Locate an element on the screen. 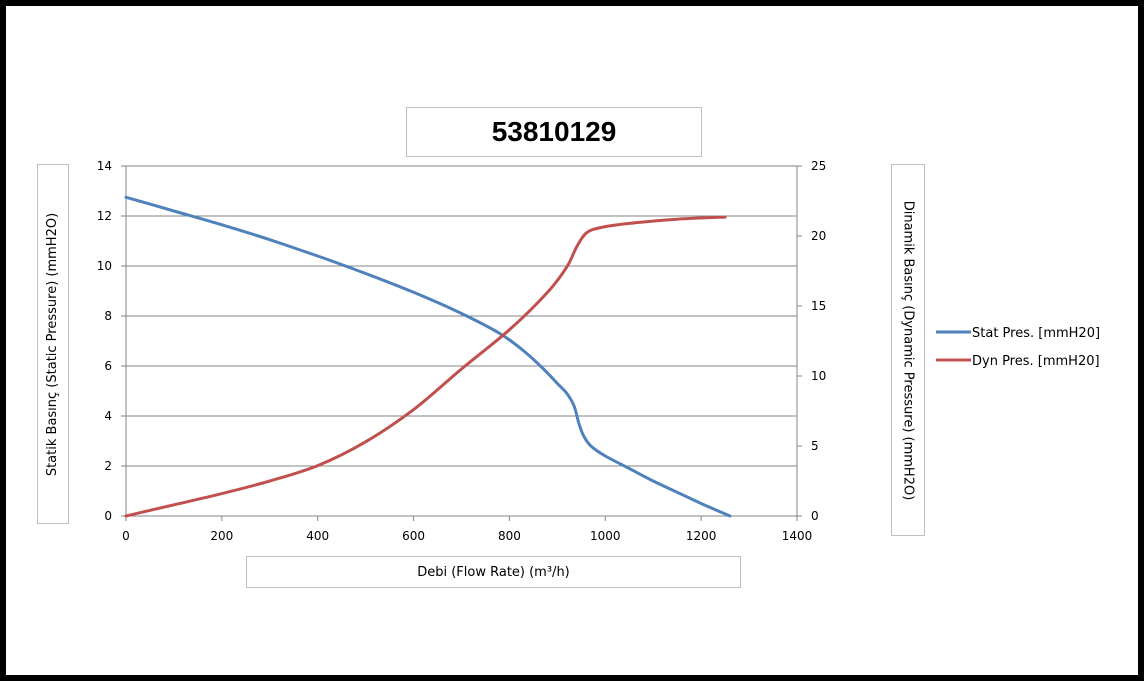  x-tick-label: 600 is located at coordinates (413, 536).